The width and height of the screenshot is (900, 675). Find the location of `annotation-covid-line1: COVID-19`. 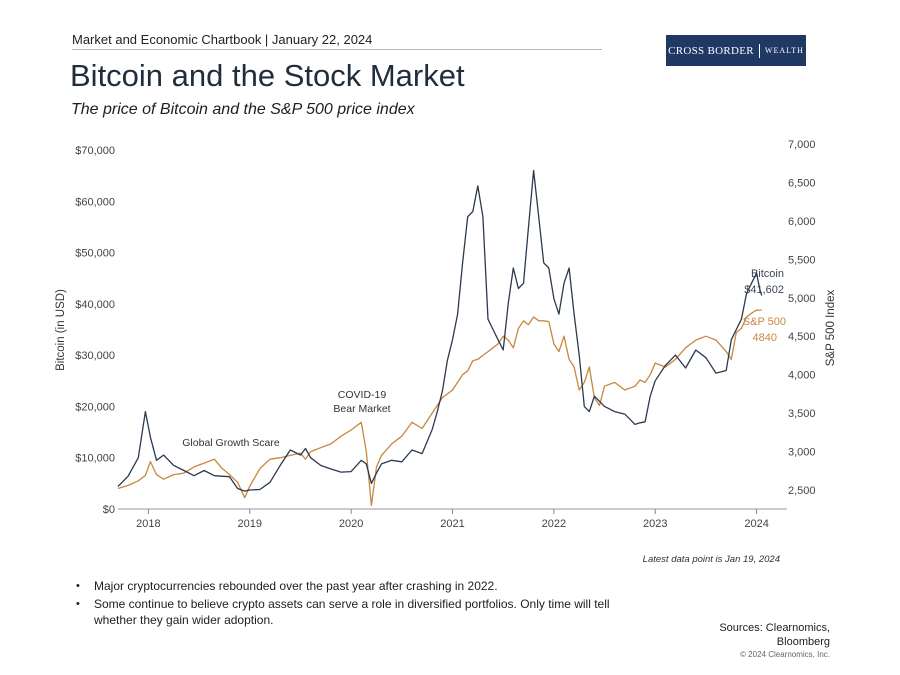

annotation-covid-line1: COVID-19 is located at coordinates (362, 395).